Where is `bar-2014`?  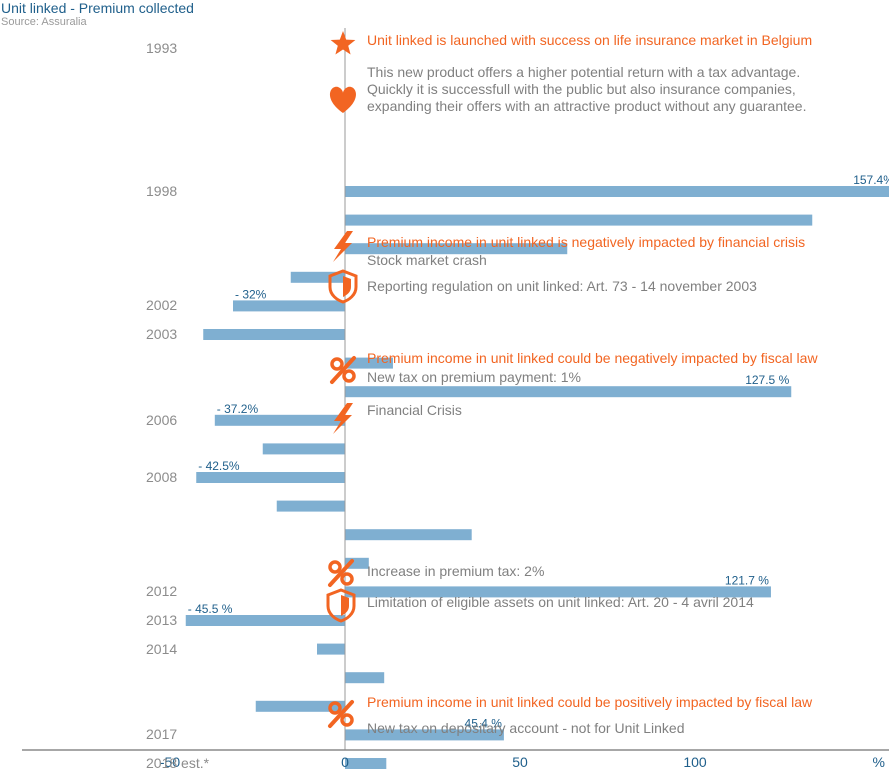
bar-2014 is located at coordinates (331, 649).